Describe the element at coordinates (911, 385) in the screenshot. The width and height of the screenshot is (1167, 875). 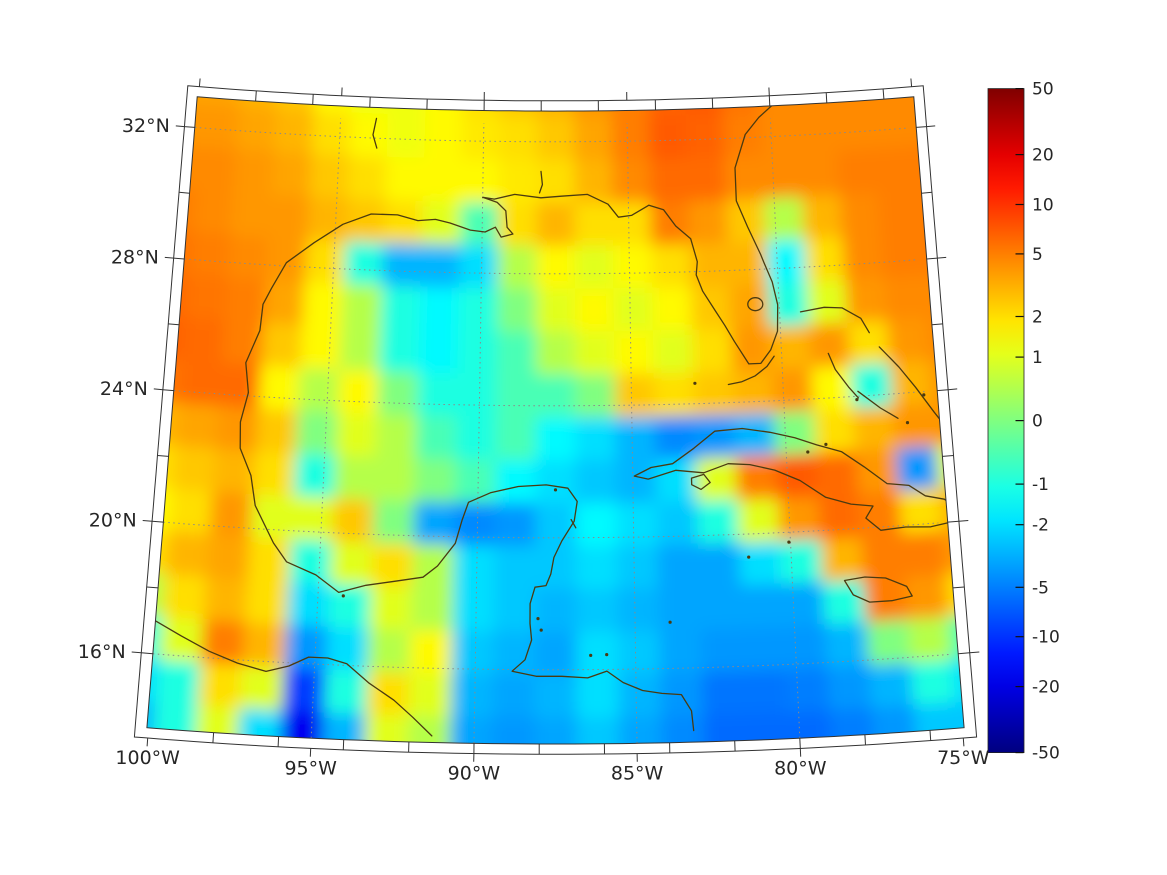
I see `coastline-bahamas-eleuthera-long` at that location.